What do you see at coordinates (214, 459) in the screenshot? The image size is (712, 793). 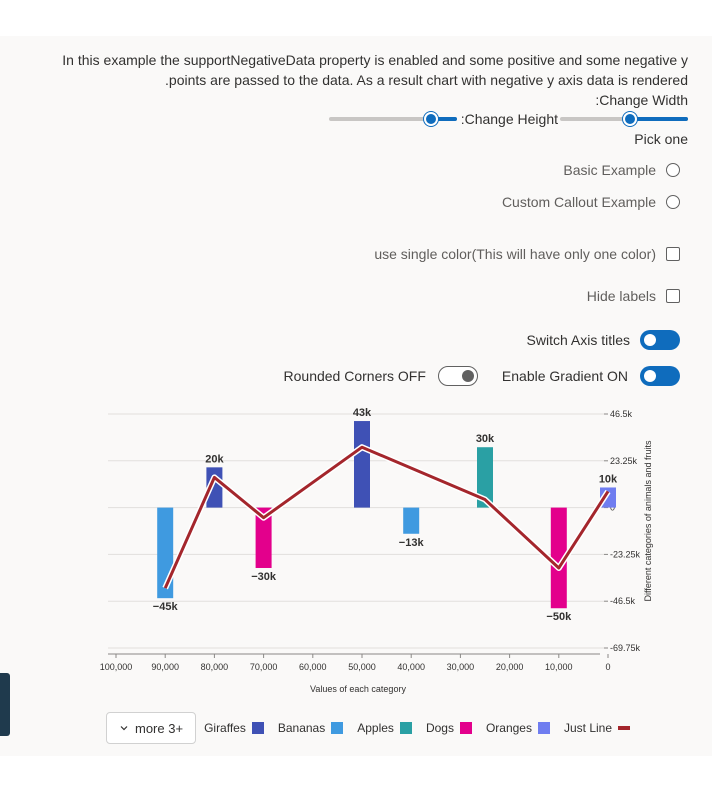 I see `bar-data-label: 20k` at bounding box center [214, 459].